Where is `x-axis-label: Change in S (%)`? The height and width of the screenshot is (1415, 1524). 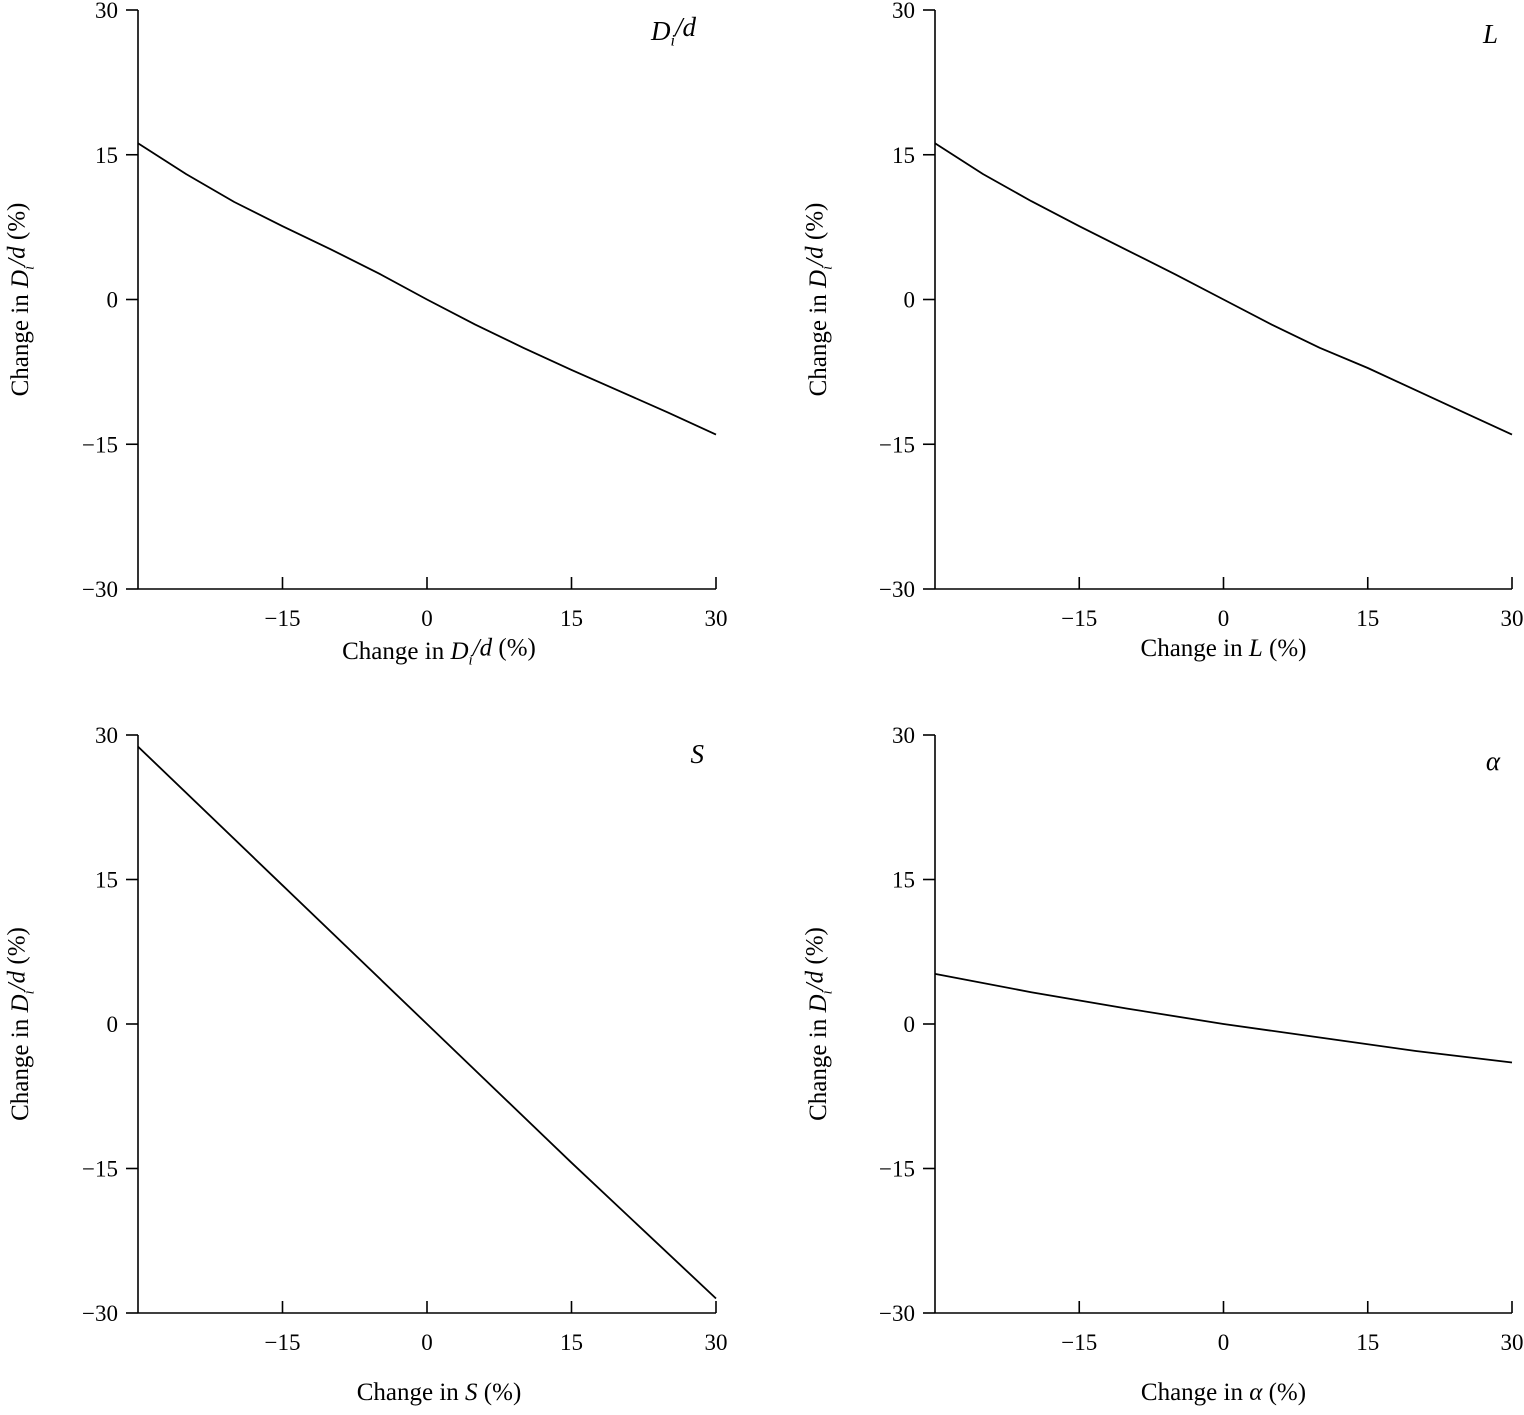 x-axis-label: Change in S (%) is located at coordinates (439, 1392).